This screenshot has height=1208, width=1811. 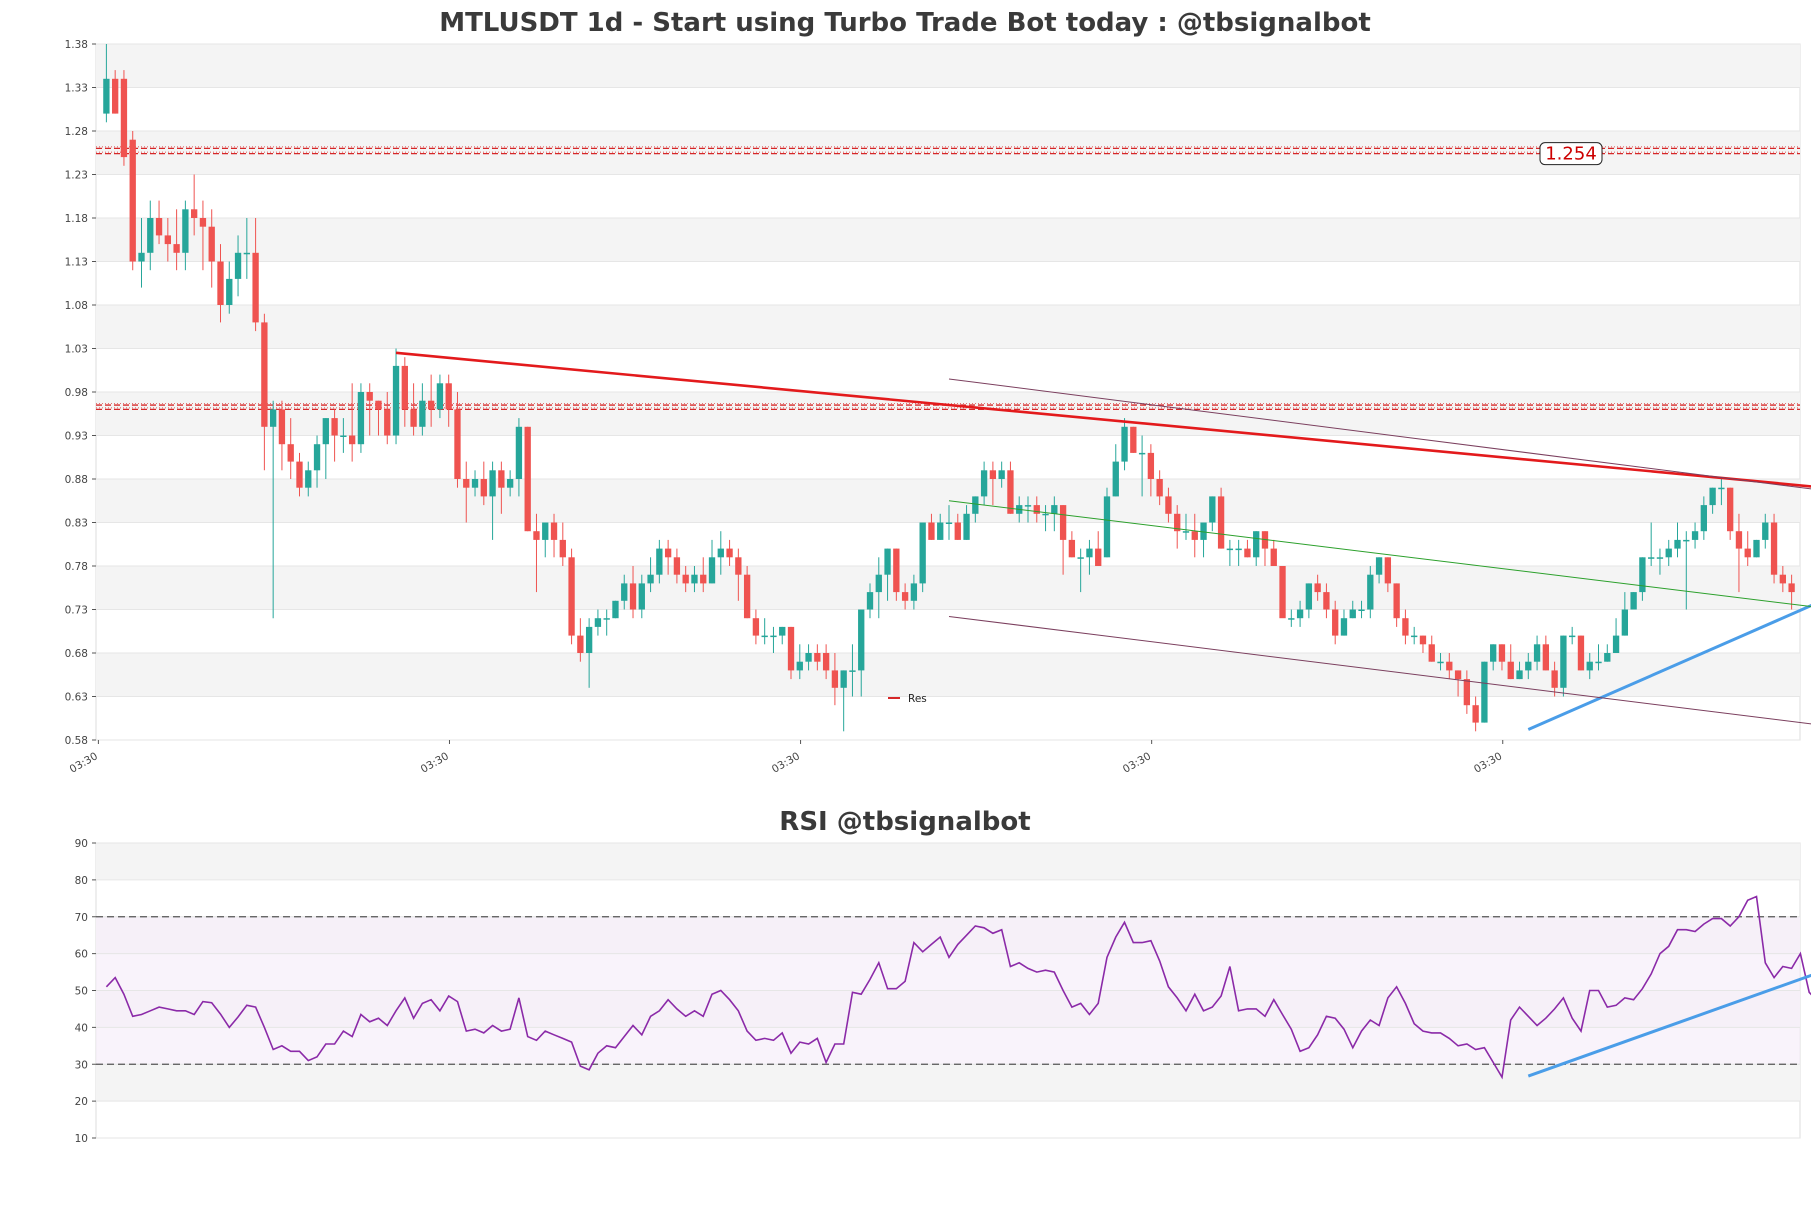 What do you see at coordinates (76, 45) in the screenshot?
I see `y-tick-label: 1.38` at bounding box center [76, 45].